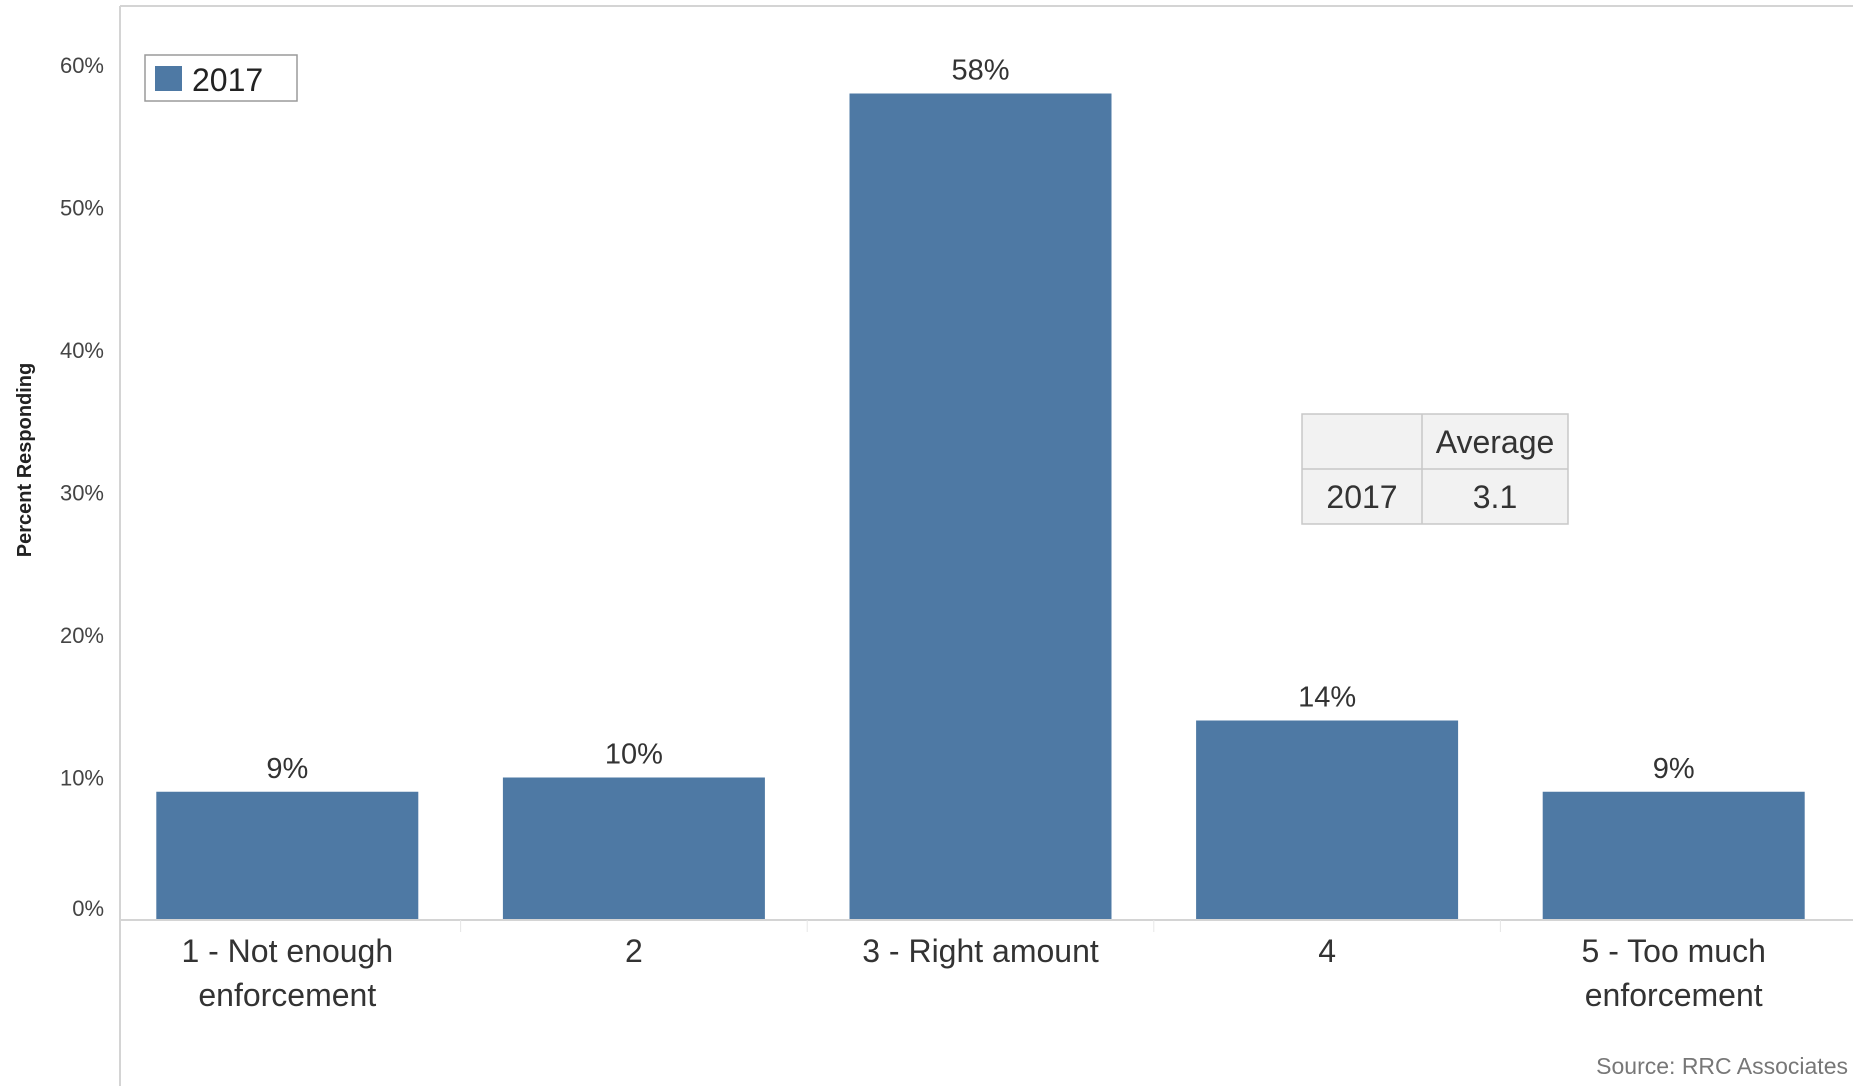 Image resolution: width=1853 pixels, height=1086 pixels. What do you see at coordinates (1674, 973) in the screenshot?
I see `x-tick-label: 5 - Too much enforcement` at bounding box center [1674, 973].